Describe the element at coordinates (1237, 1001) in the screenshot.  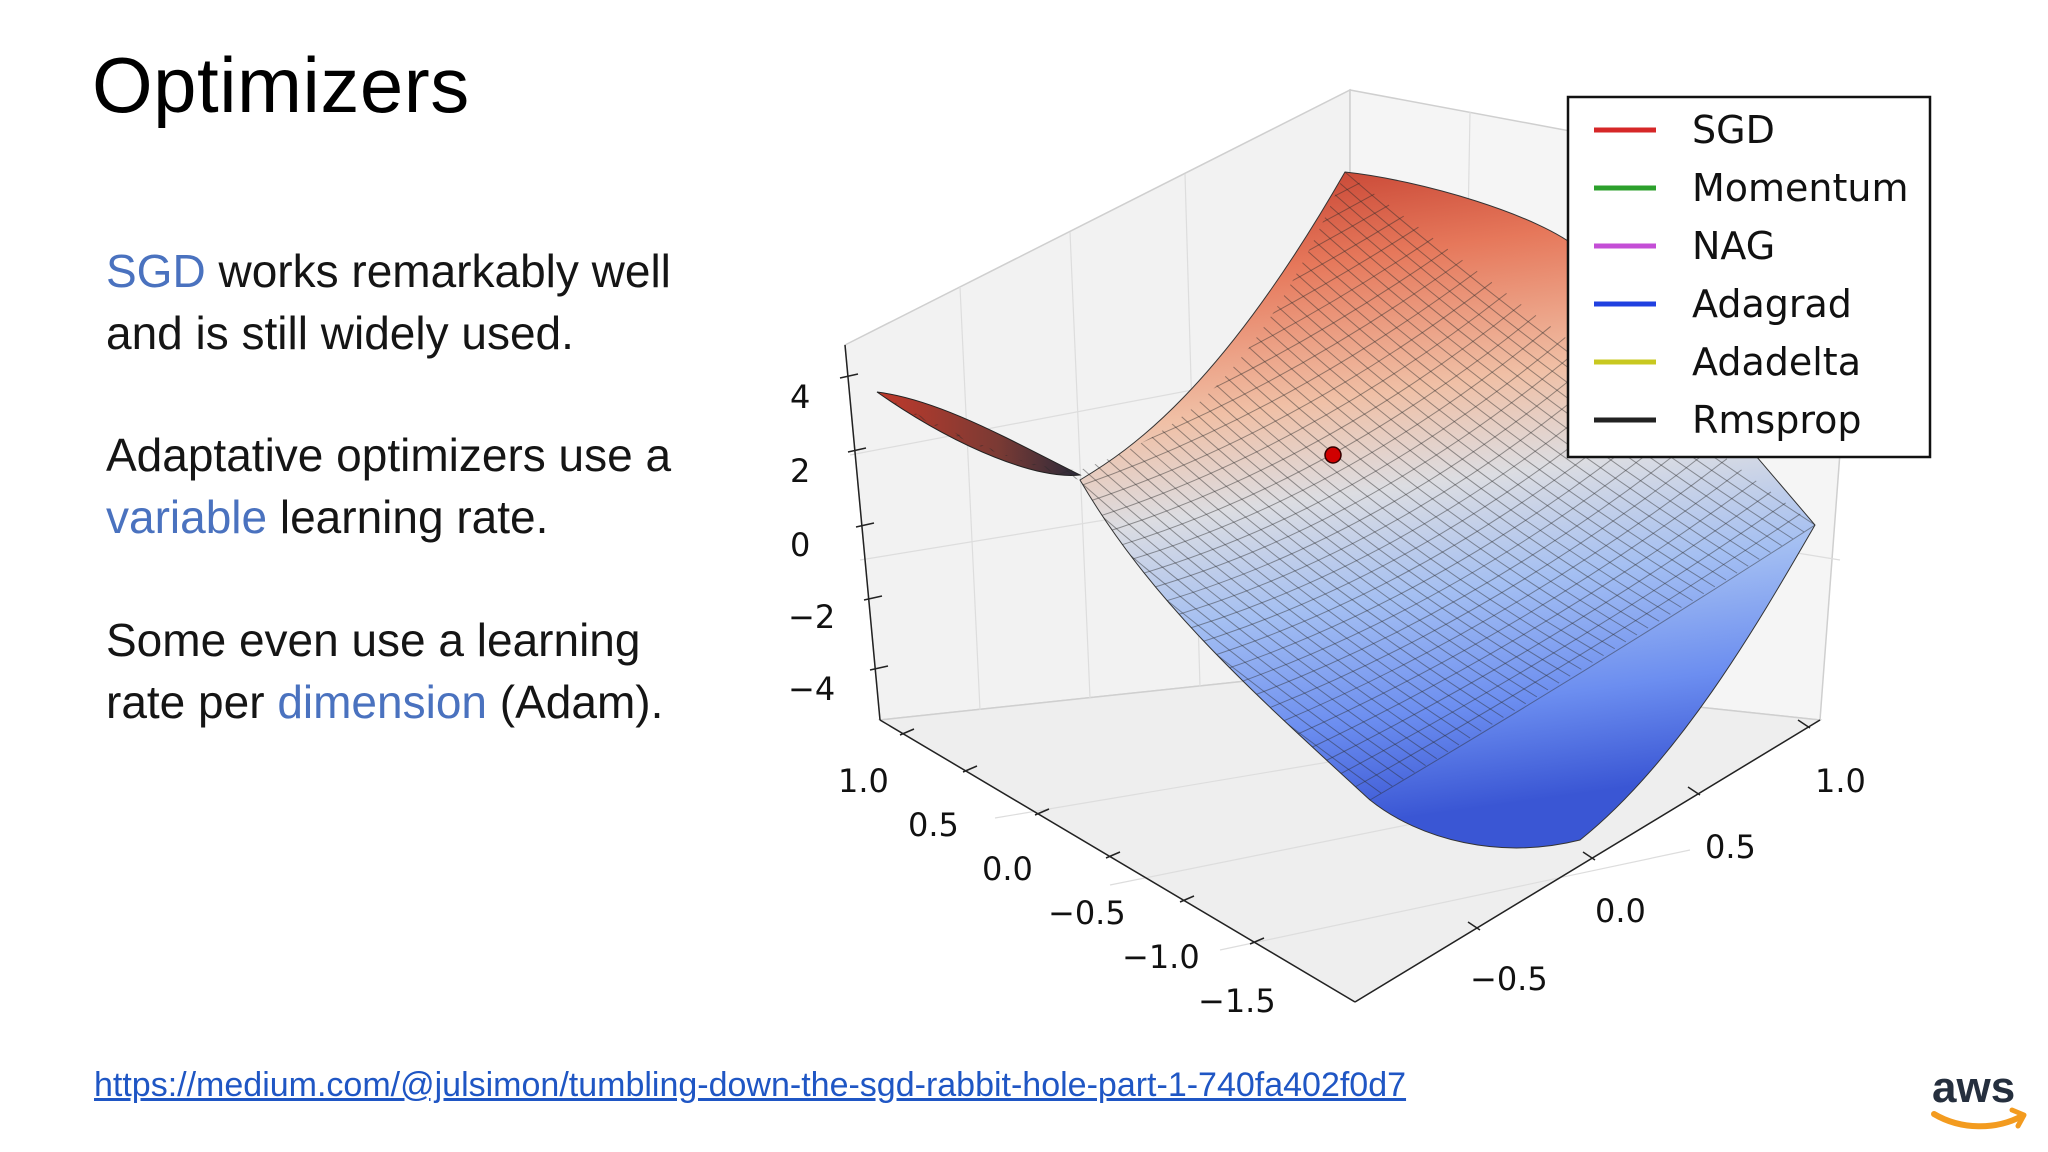
I see `x-tick-label: −1.5` at that location.